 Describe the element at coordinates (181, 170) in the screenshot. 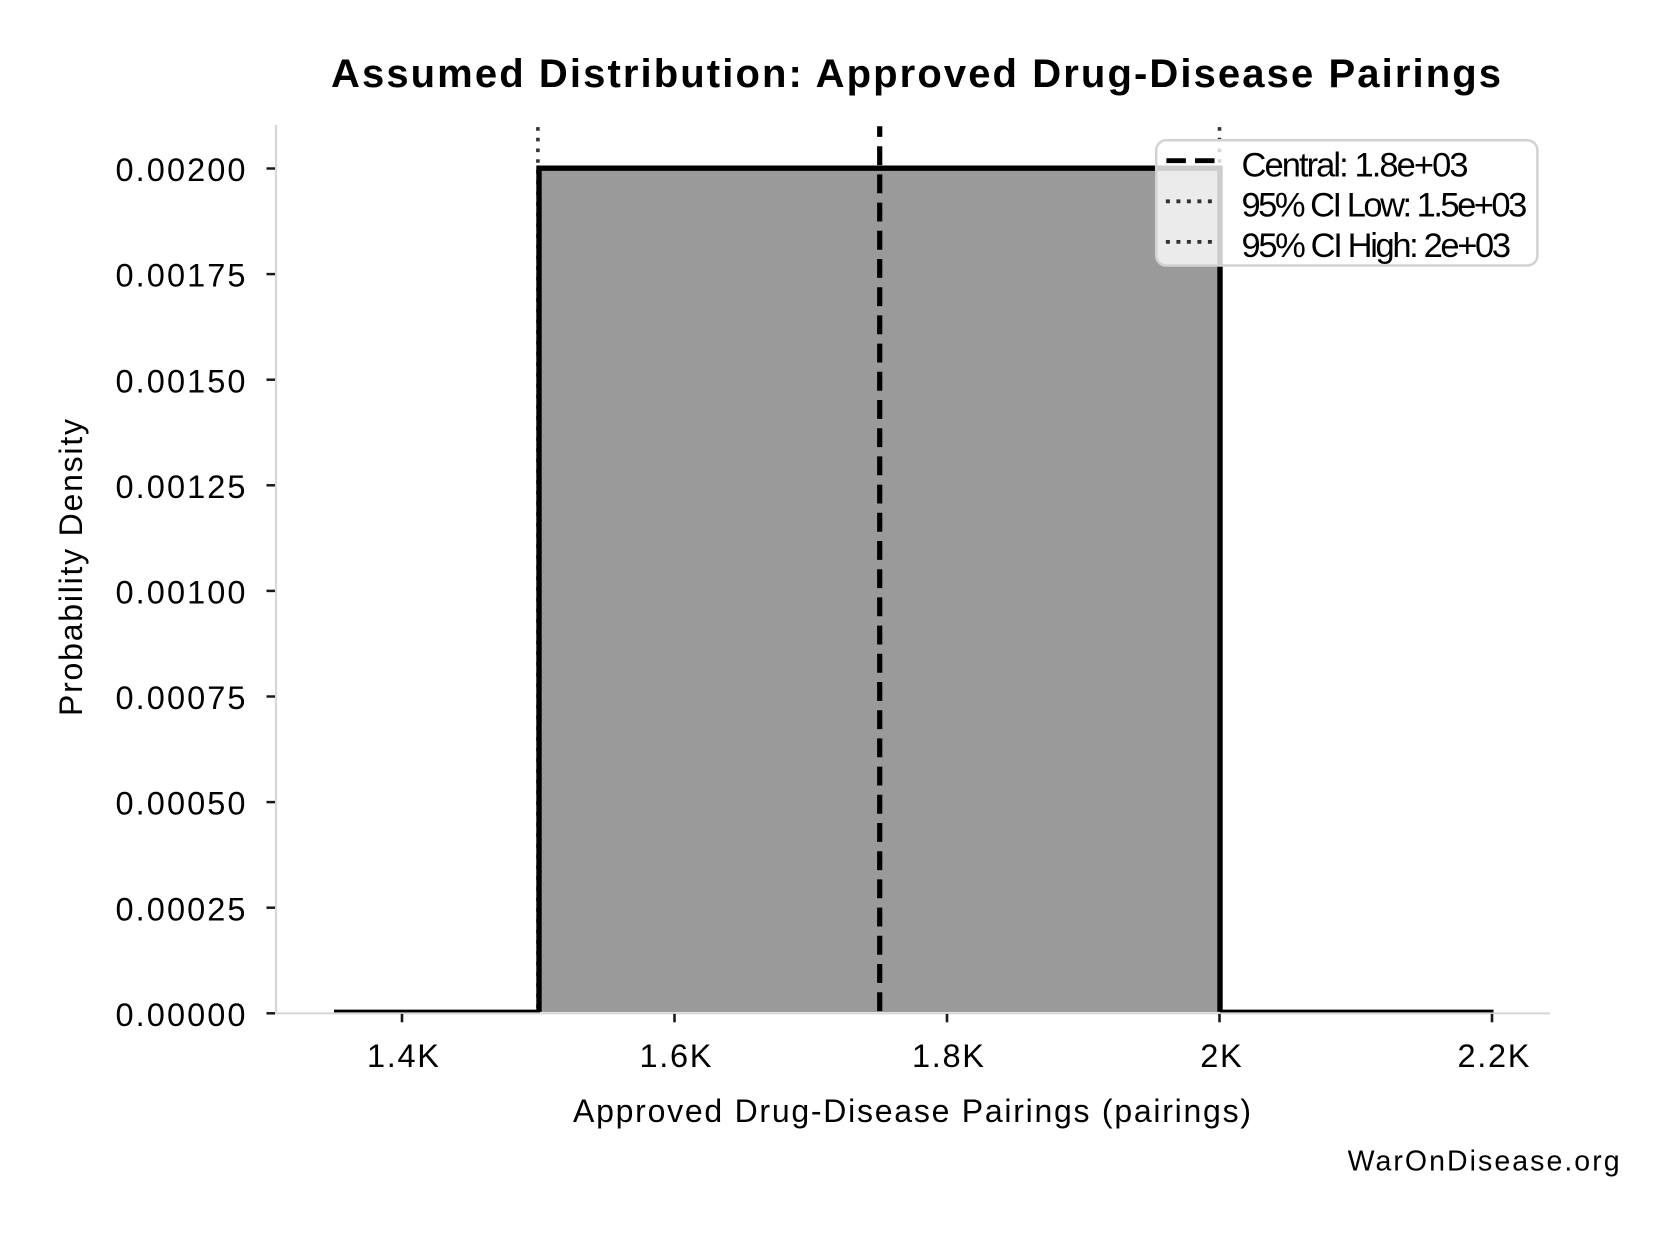

I see `svg-text: 0.00200` at that location.